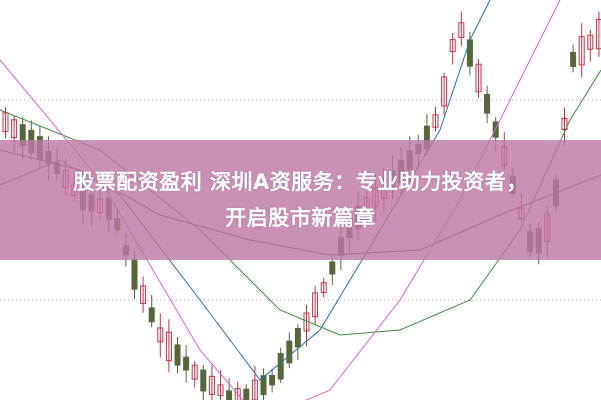 The height and width of the screenshot is (400, 601). I want to click on headline-line-1: 股票配资盈利 深圳A资服务：专业助力投资者，, so click(300, 182).